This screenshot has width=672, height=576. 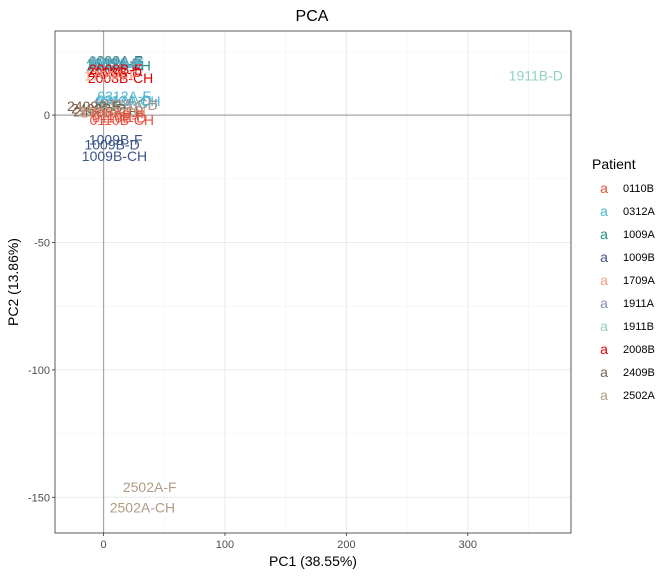 I want to click on y-tick-label: 0, so click(x=47, y=116).